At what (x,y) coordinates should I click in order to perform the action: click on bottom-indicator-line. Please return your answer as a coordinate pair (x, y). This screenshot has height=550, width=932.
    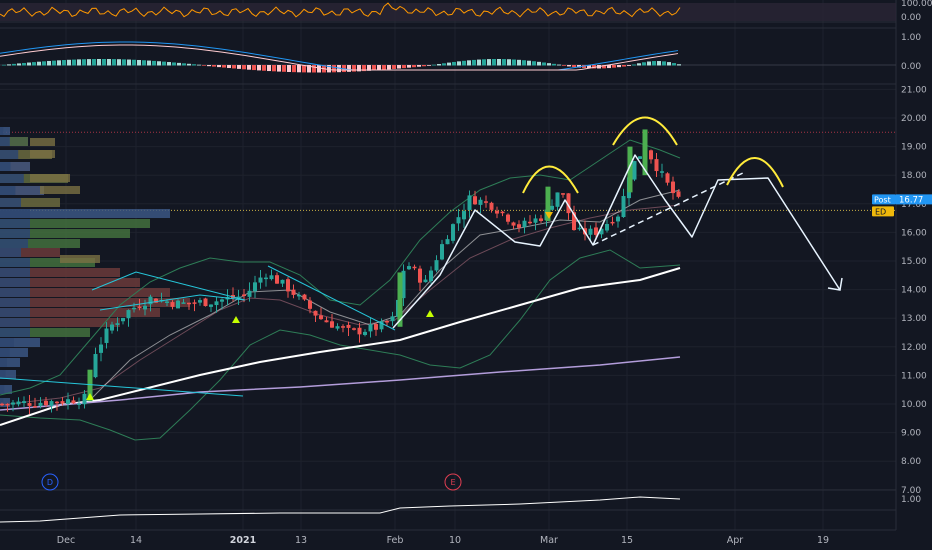
    Looking at the image, I should click on (340, 509).